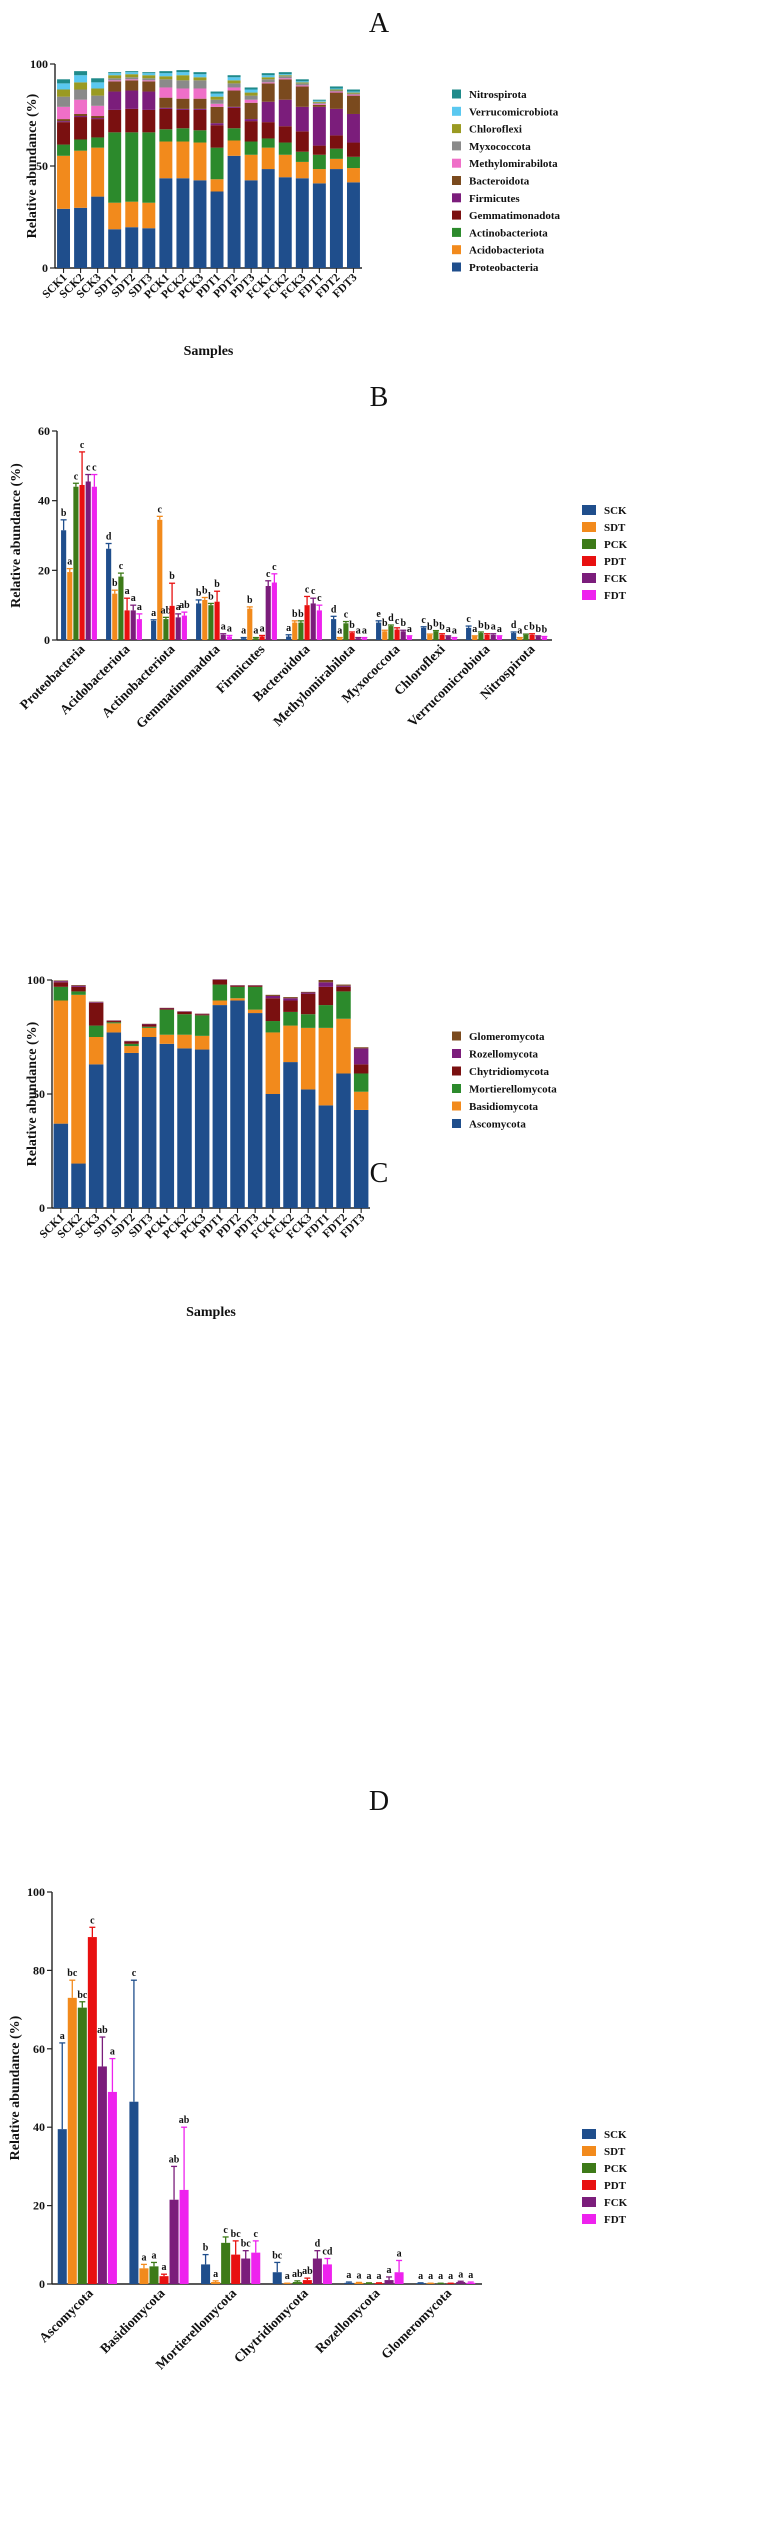  What do you see at coordinates (289, 638) in the screenshot?
I see `bar-sck-bacteroidota` at bounding box center [289, 638].